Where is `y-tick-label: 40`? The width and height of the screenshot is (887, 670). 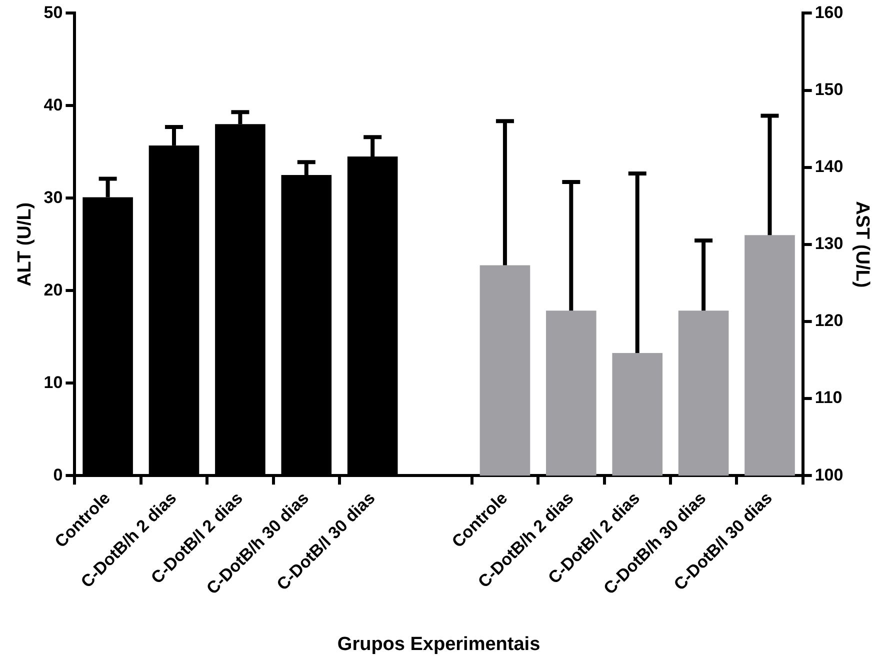 y-tick-label: 40 is located at coordinates (53, 104).